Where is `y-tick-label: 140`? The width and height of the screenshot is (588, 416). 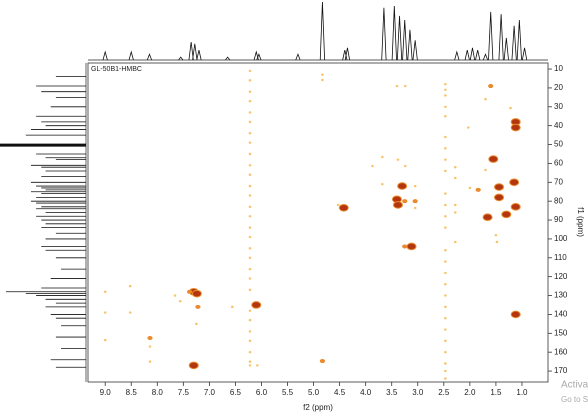
y-tick-label: 140 is located at coordinates (561, 314).